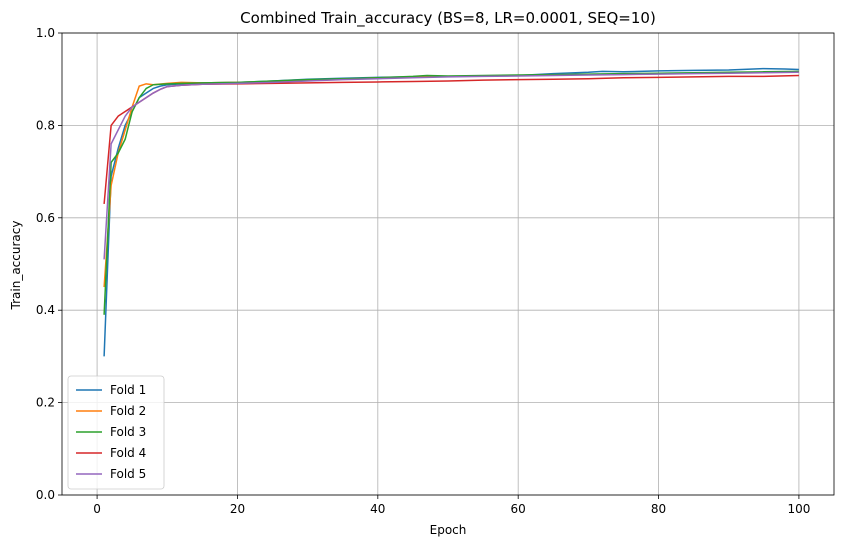 This screenshot has width=846, height=547. Describe the element at coordinates (45, 403) in the screenshot. I see `y-tick-label: 0.2` at that location.